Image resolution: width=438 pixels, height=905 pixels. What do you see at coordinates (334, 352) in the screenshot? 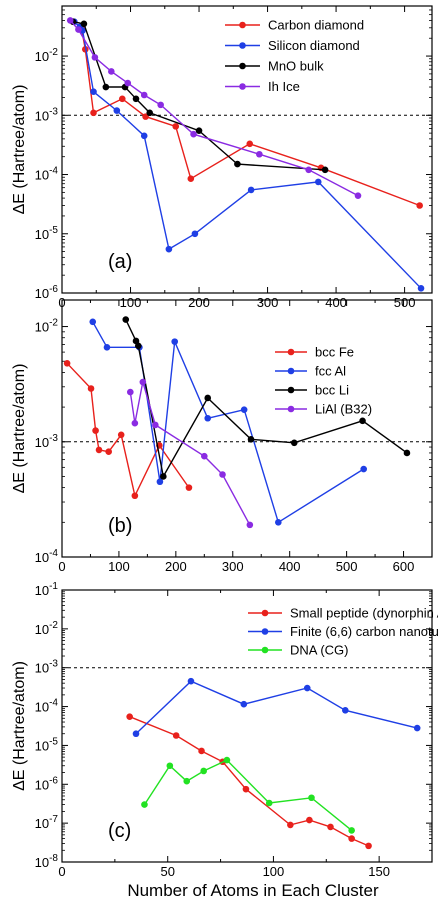
I see `legend-entry: bcc Fe` at bounding box center [334, 352].